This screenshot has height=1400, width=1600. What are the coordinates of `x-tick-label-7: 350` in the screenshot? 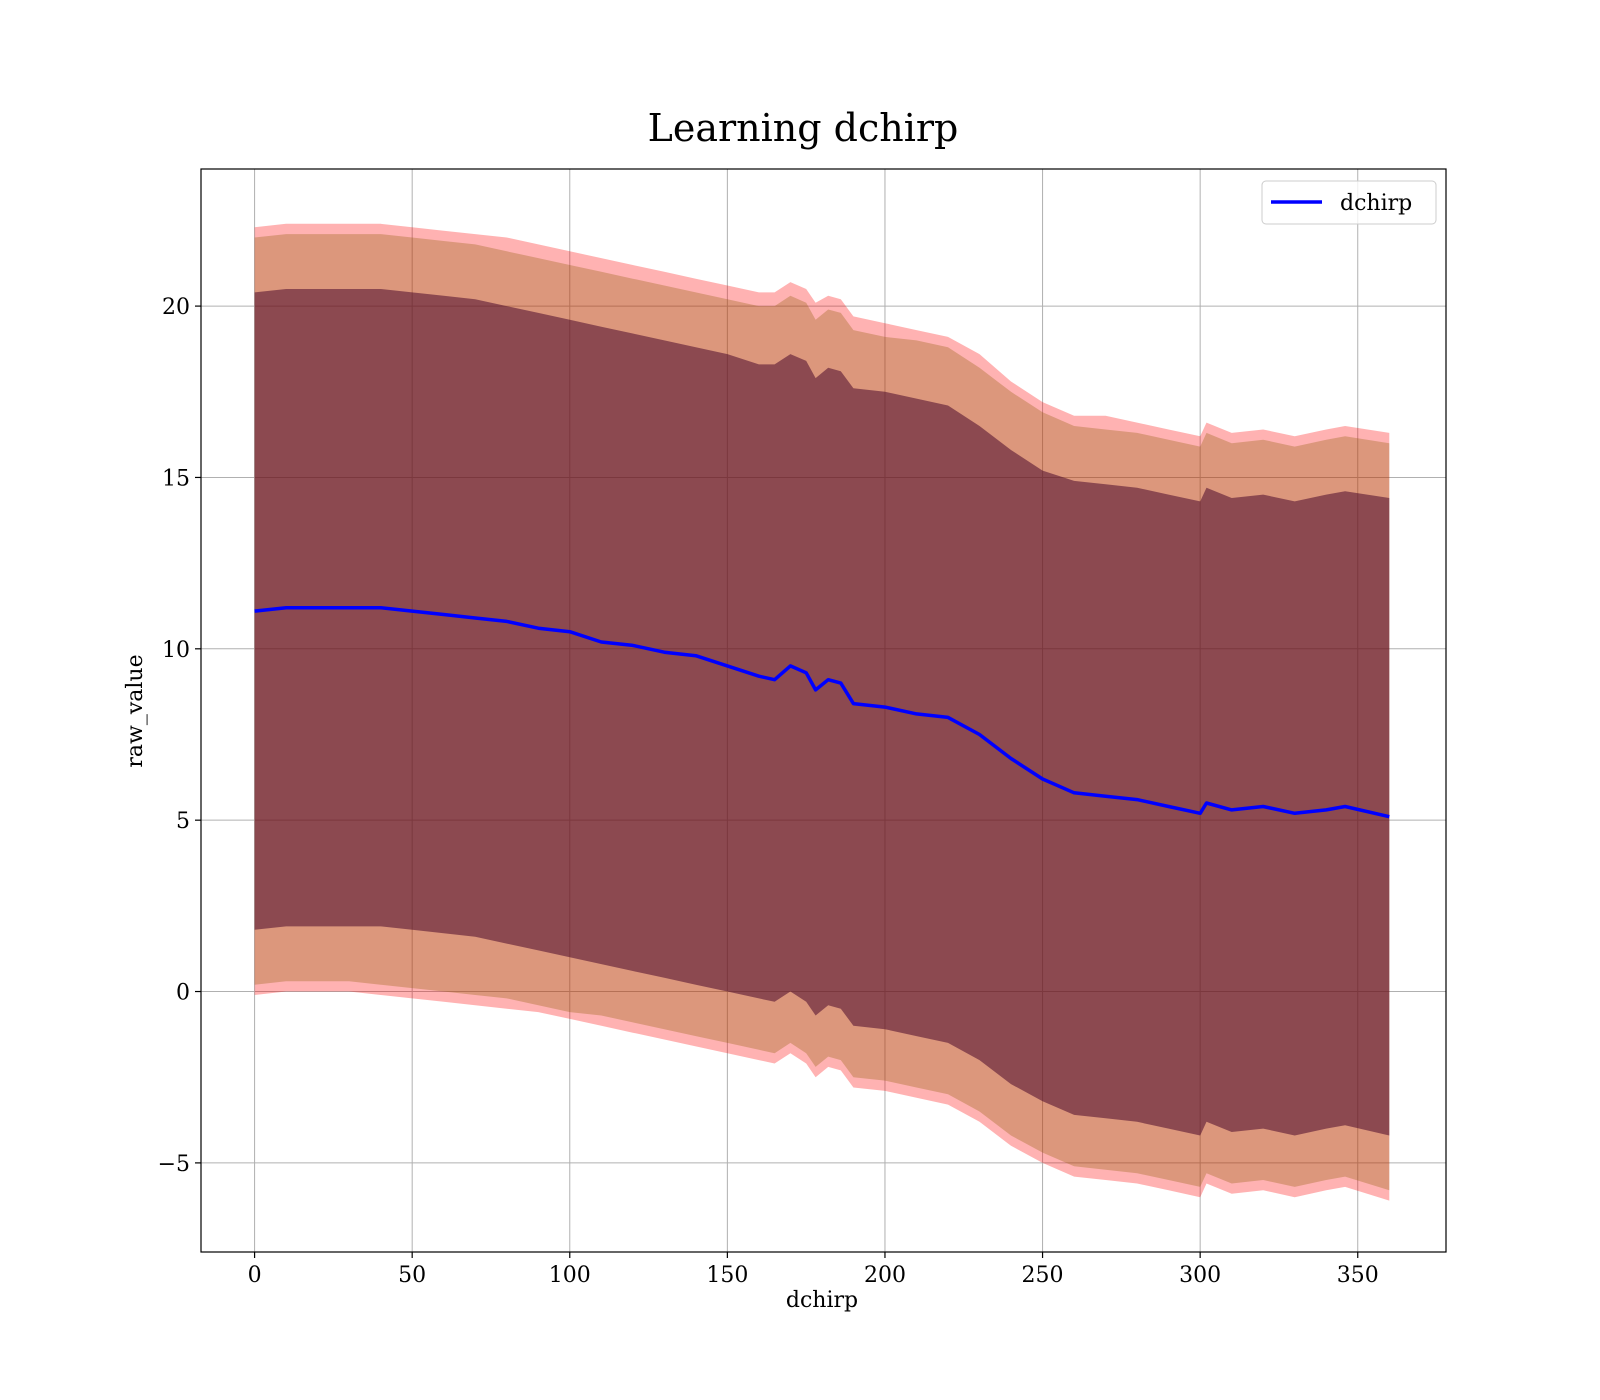 It's located at (1358, 1275).